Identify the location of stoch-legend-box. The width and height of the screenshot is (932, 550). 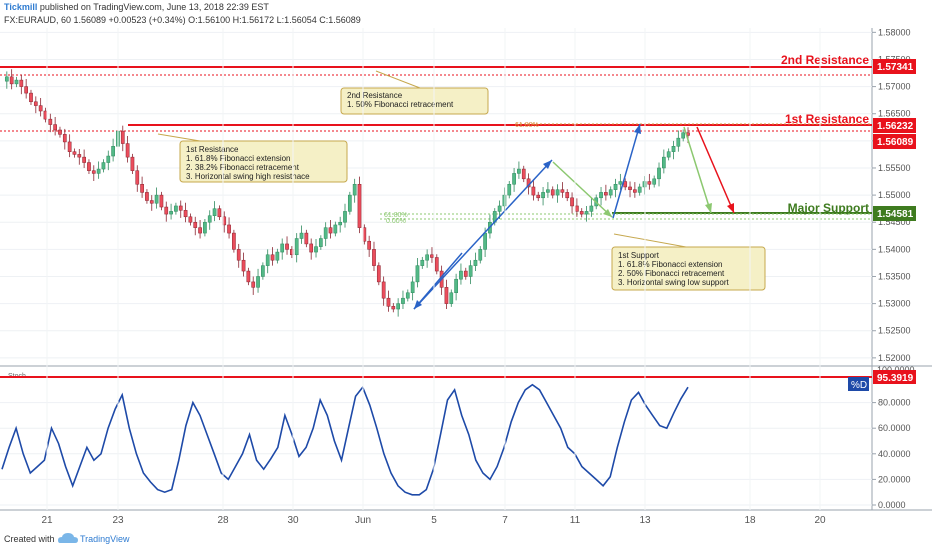
(858, 384).